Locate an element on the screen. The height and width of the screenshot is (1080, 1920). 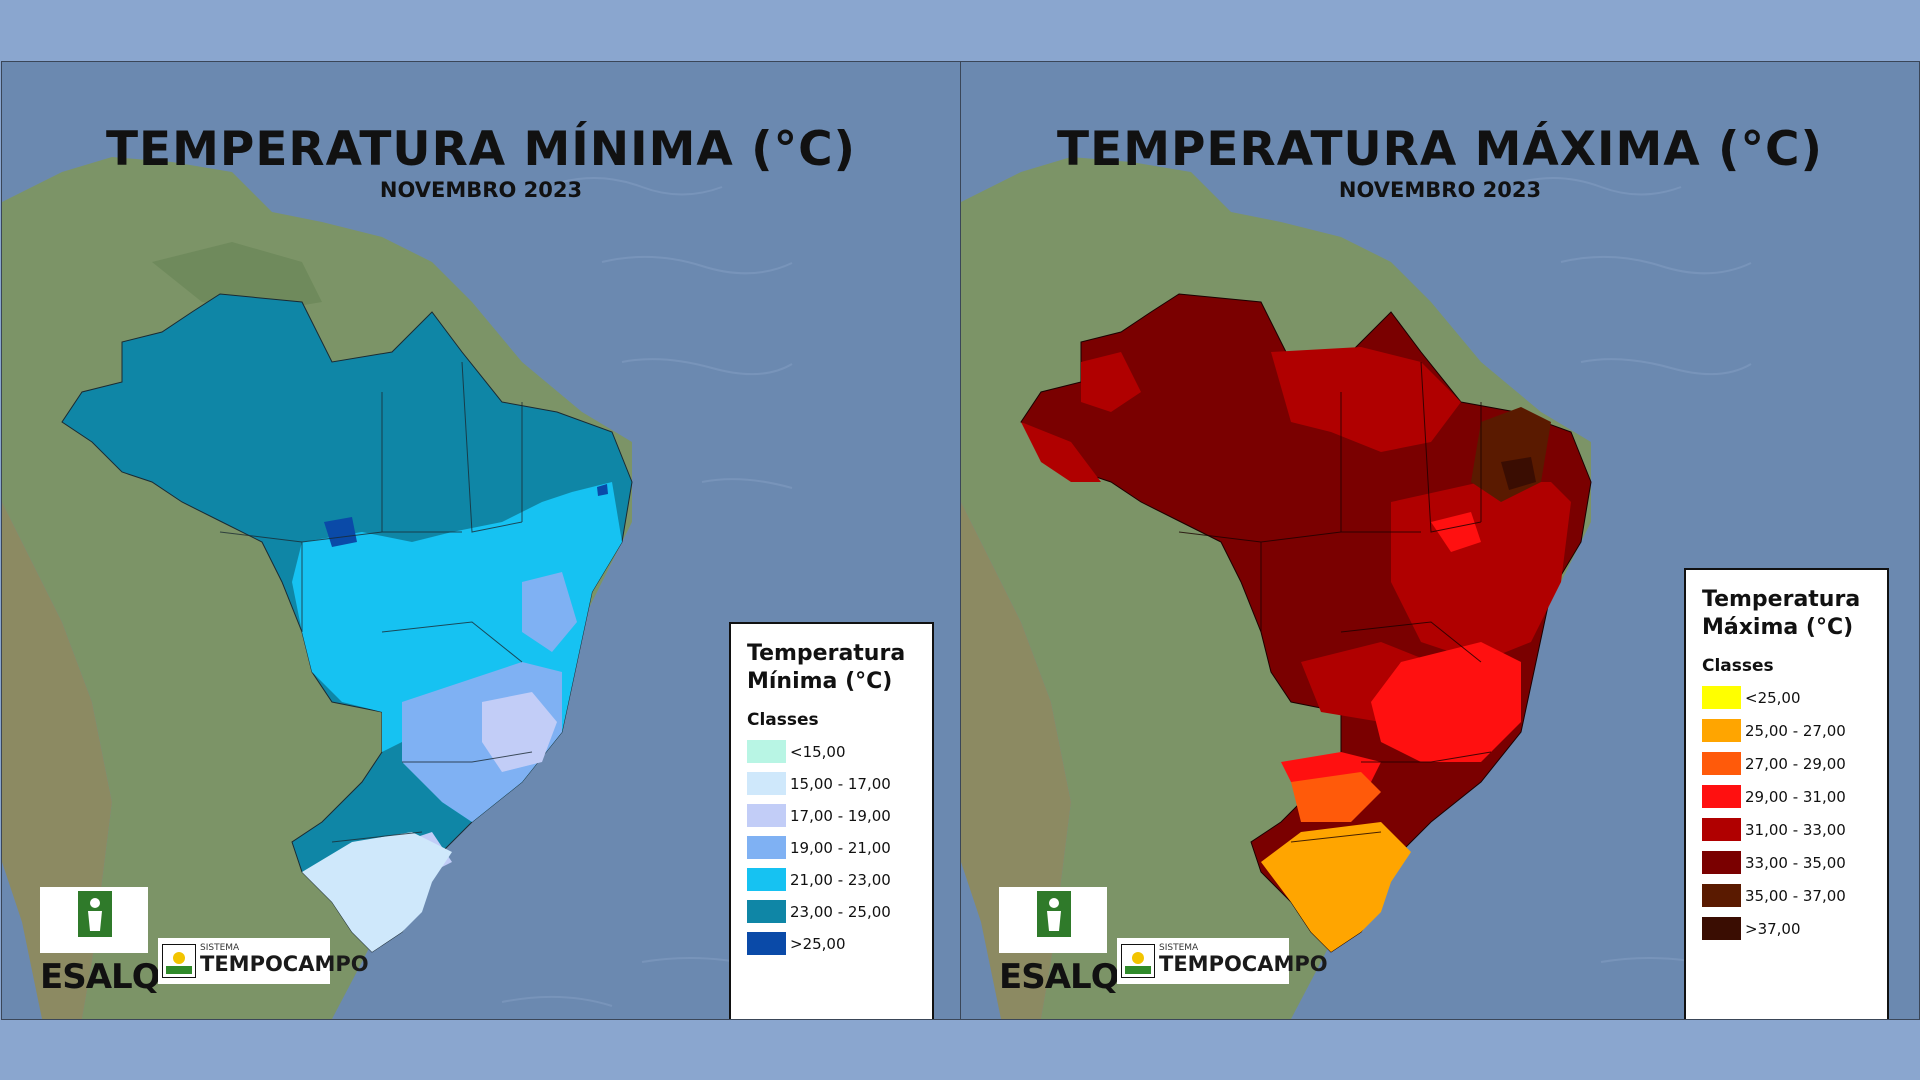
legend-label: 23,00 - 25,00 is located at coordinates (840, 911).